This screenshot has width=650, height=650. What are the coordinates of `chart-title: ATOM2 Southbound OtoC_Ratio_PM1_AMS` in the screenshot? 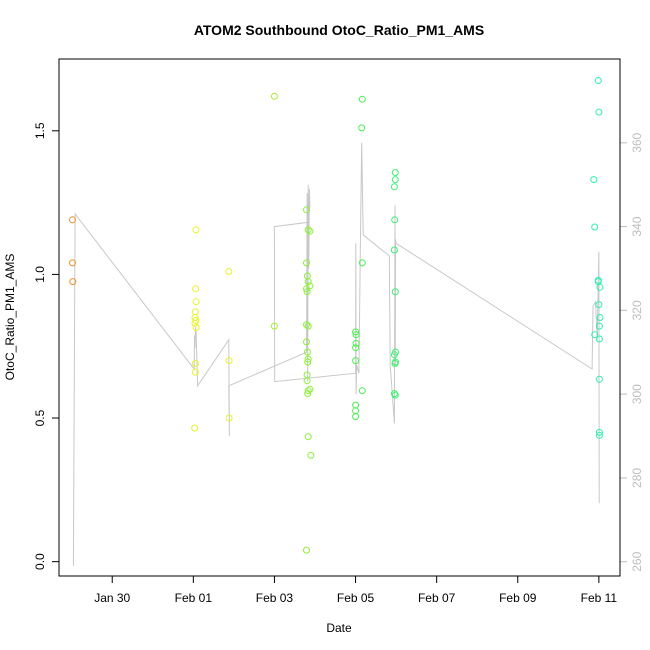 It's located at (339, 30).